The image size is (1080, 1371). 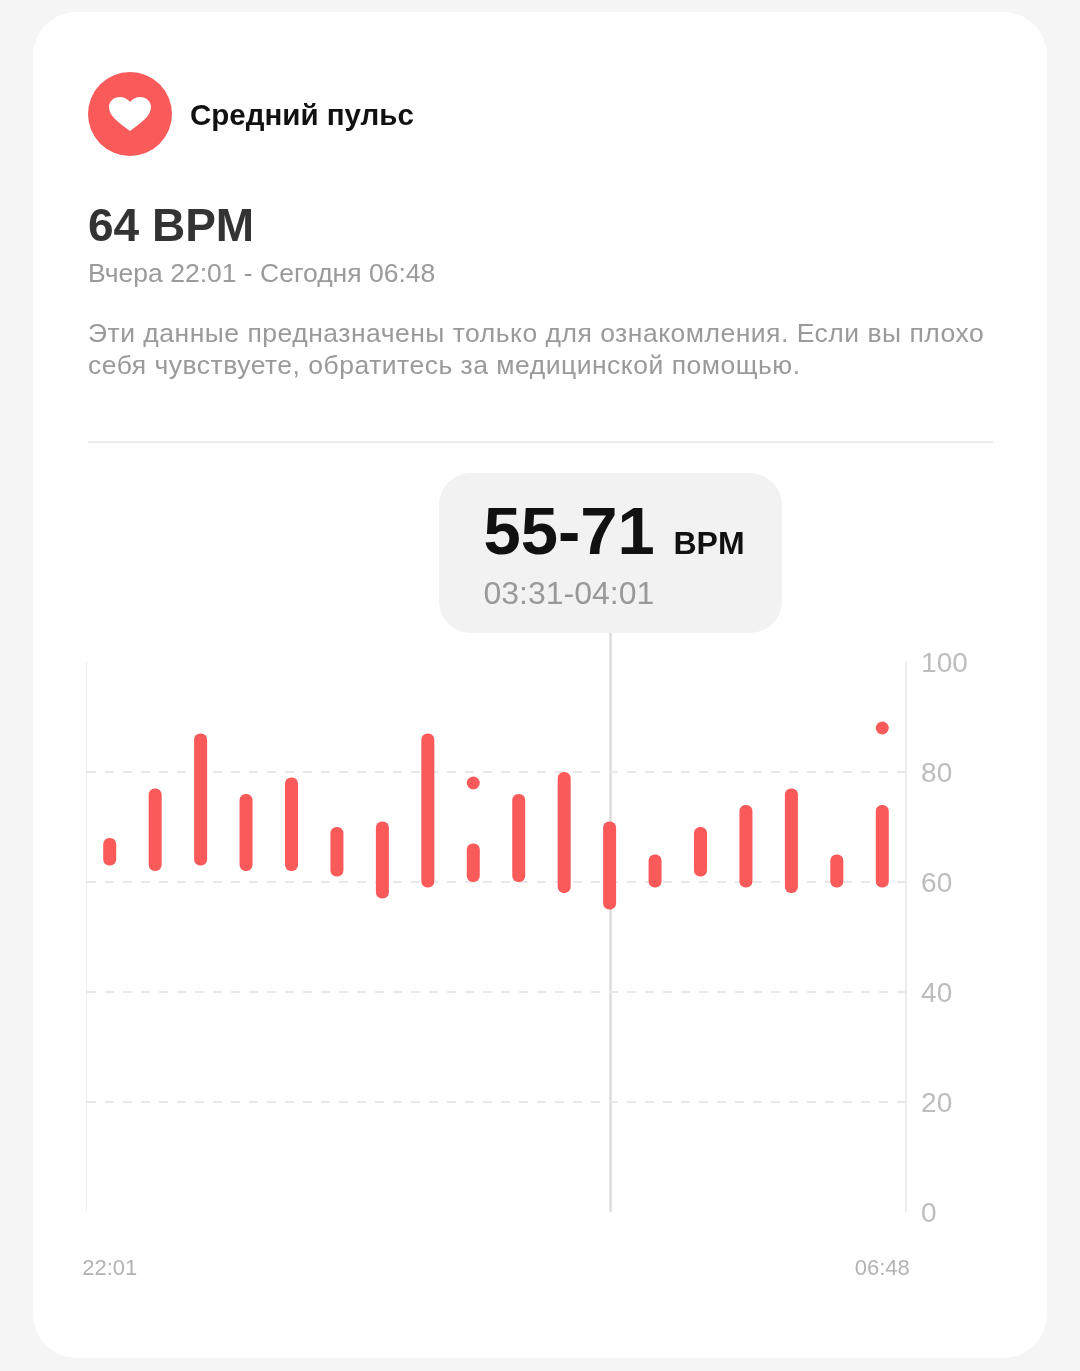 What do you see at coordinates (537, 349) in the screenshot?
I see `text: Эти данные предназначены только для ознакомления. Если вы плохо себя чувствуете, обратитесь за медицинской помощью.` at bounding box center [537, 349].